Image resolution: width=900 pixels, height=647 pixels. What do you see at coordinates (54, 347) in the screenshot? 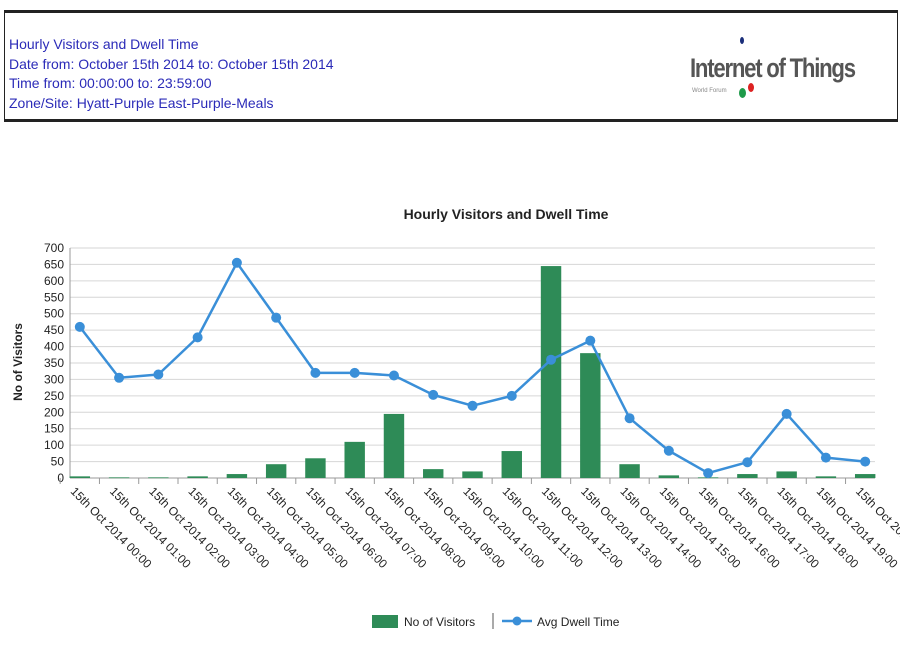
I see `y-tick-label: 400` at bounding box center [54, 347].